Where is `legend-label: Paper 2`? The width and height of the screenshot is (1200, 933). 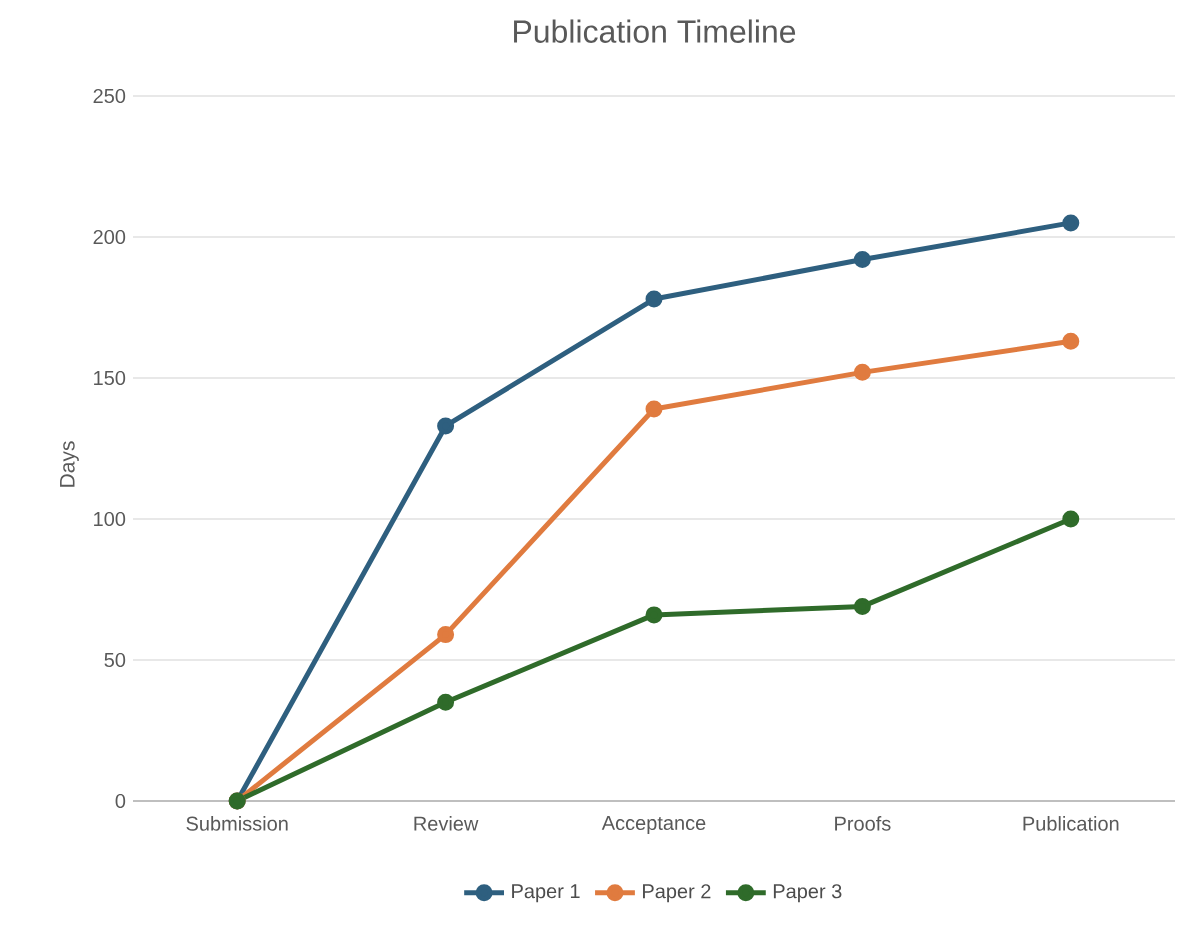
legend-label: Paper 2 is located at coordinates (677, 893).